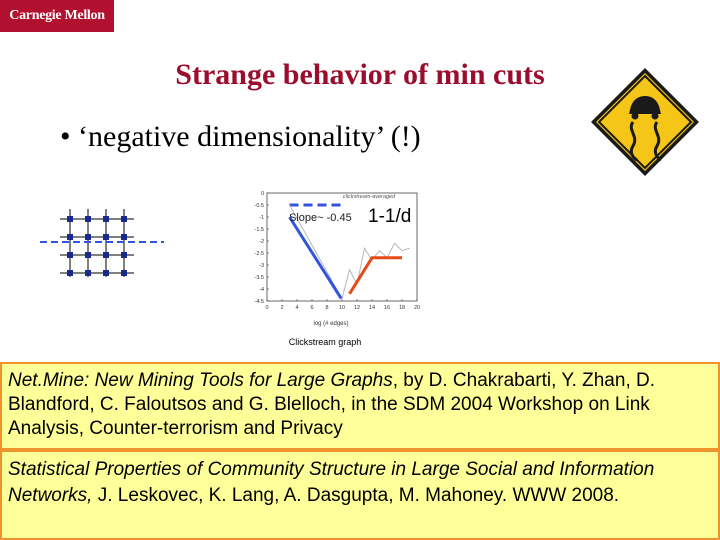 This screenshot has width=720, height=540. I want to click on x-tick-label: 18, so click(402, 308).